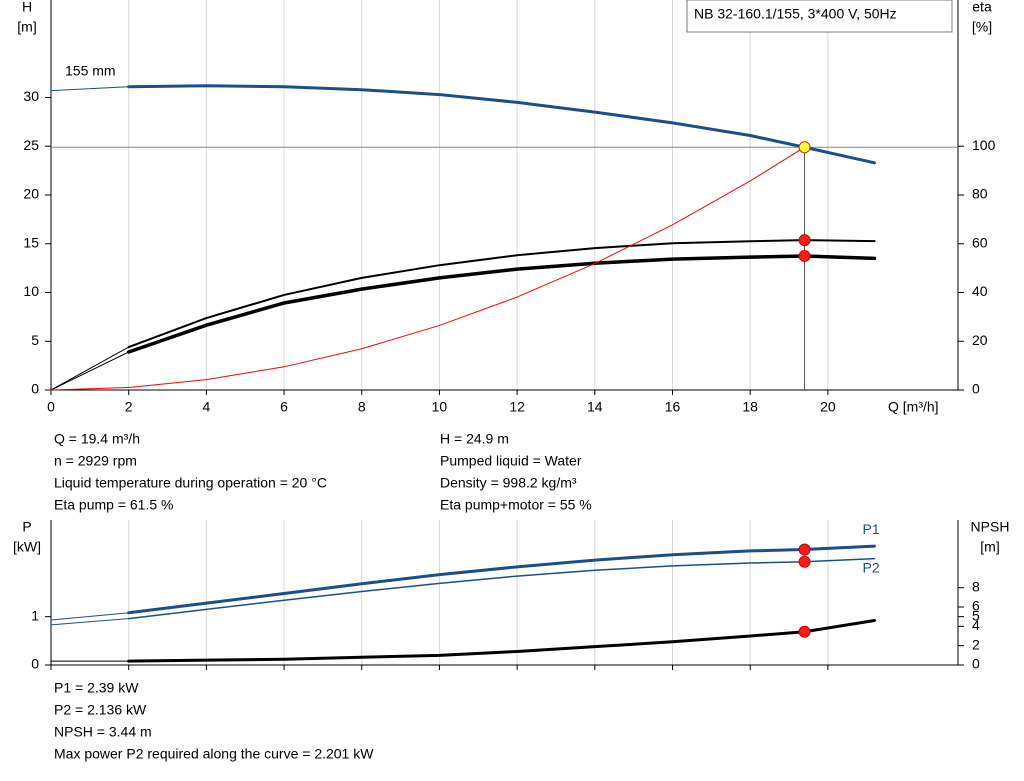 This screenshot has height=781, width=1024. What do you see at coordinates (97, 439) in the screenshot?
I see `info-text: Q = 19.4 m³/h` at bounding box center [97, 439].